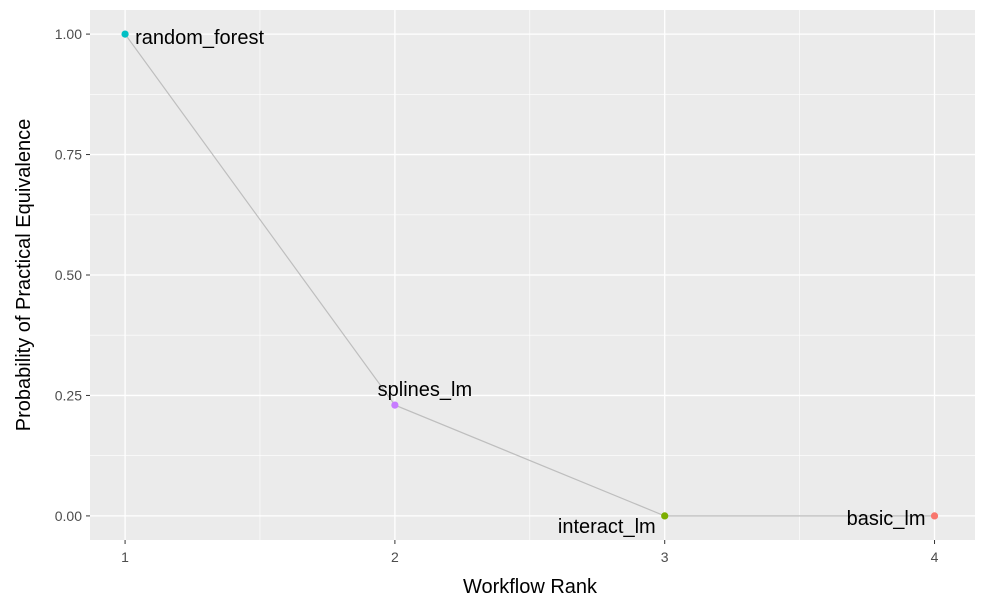 The image size is (987, 610). I want to click on x-axis-ticks: 1 2 3 4, so click(530, 552).